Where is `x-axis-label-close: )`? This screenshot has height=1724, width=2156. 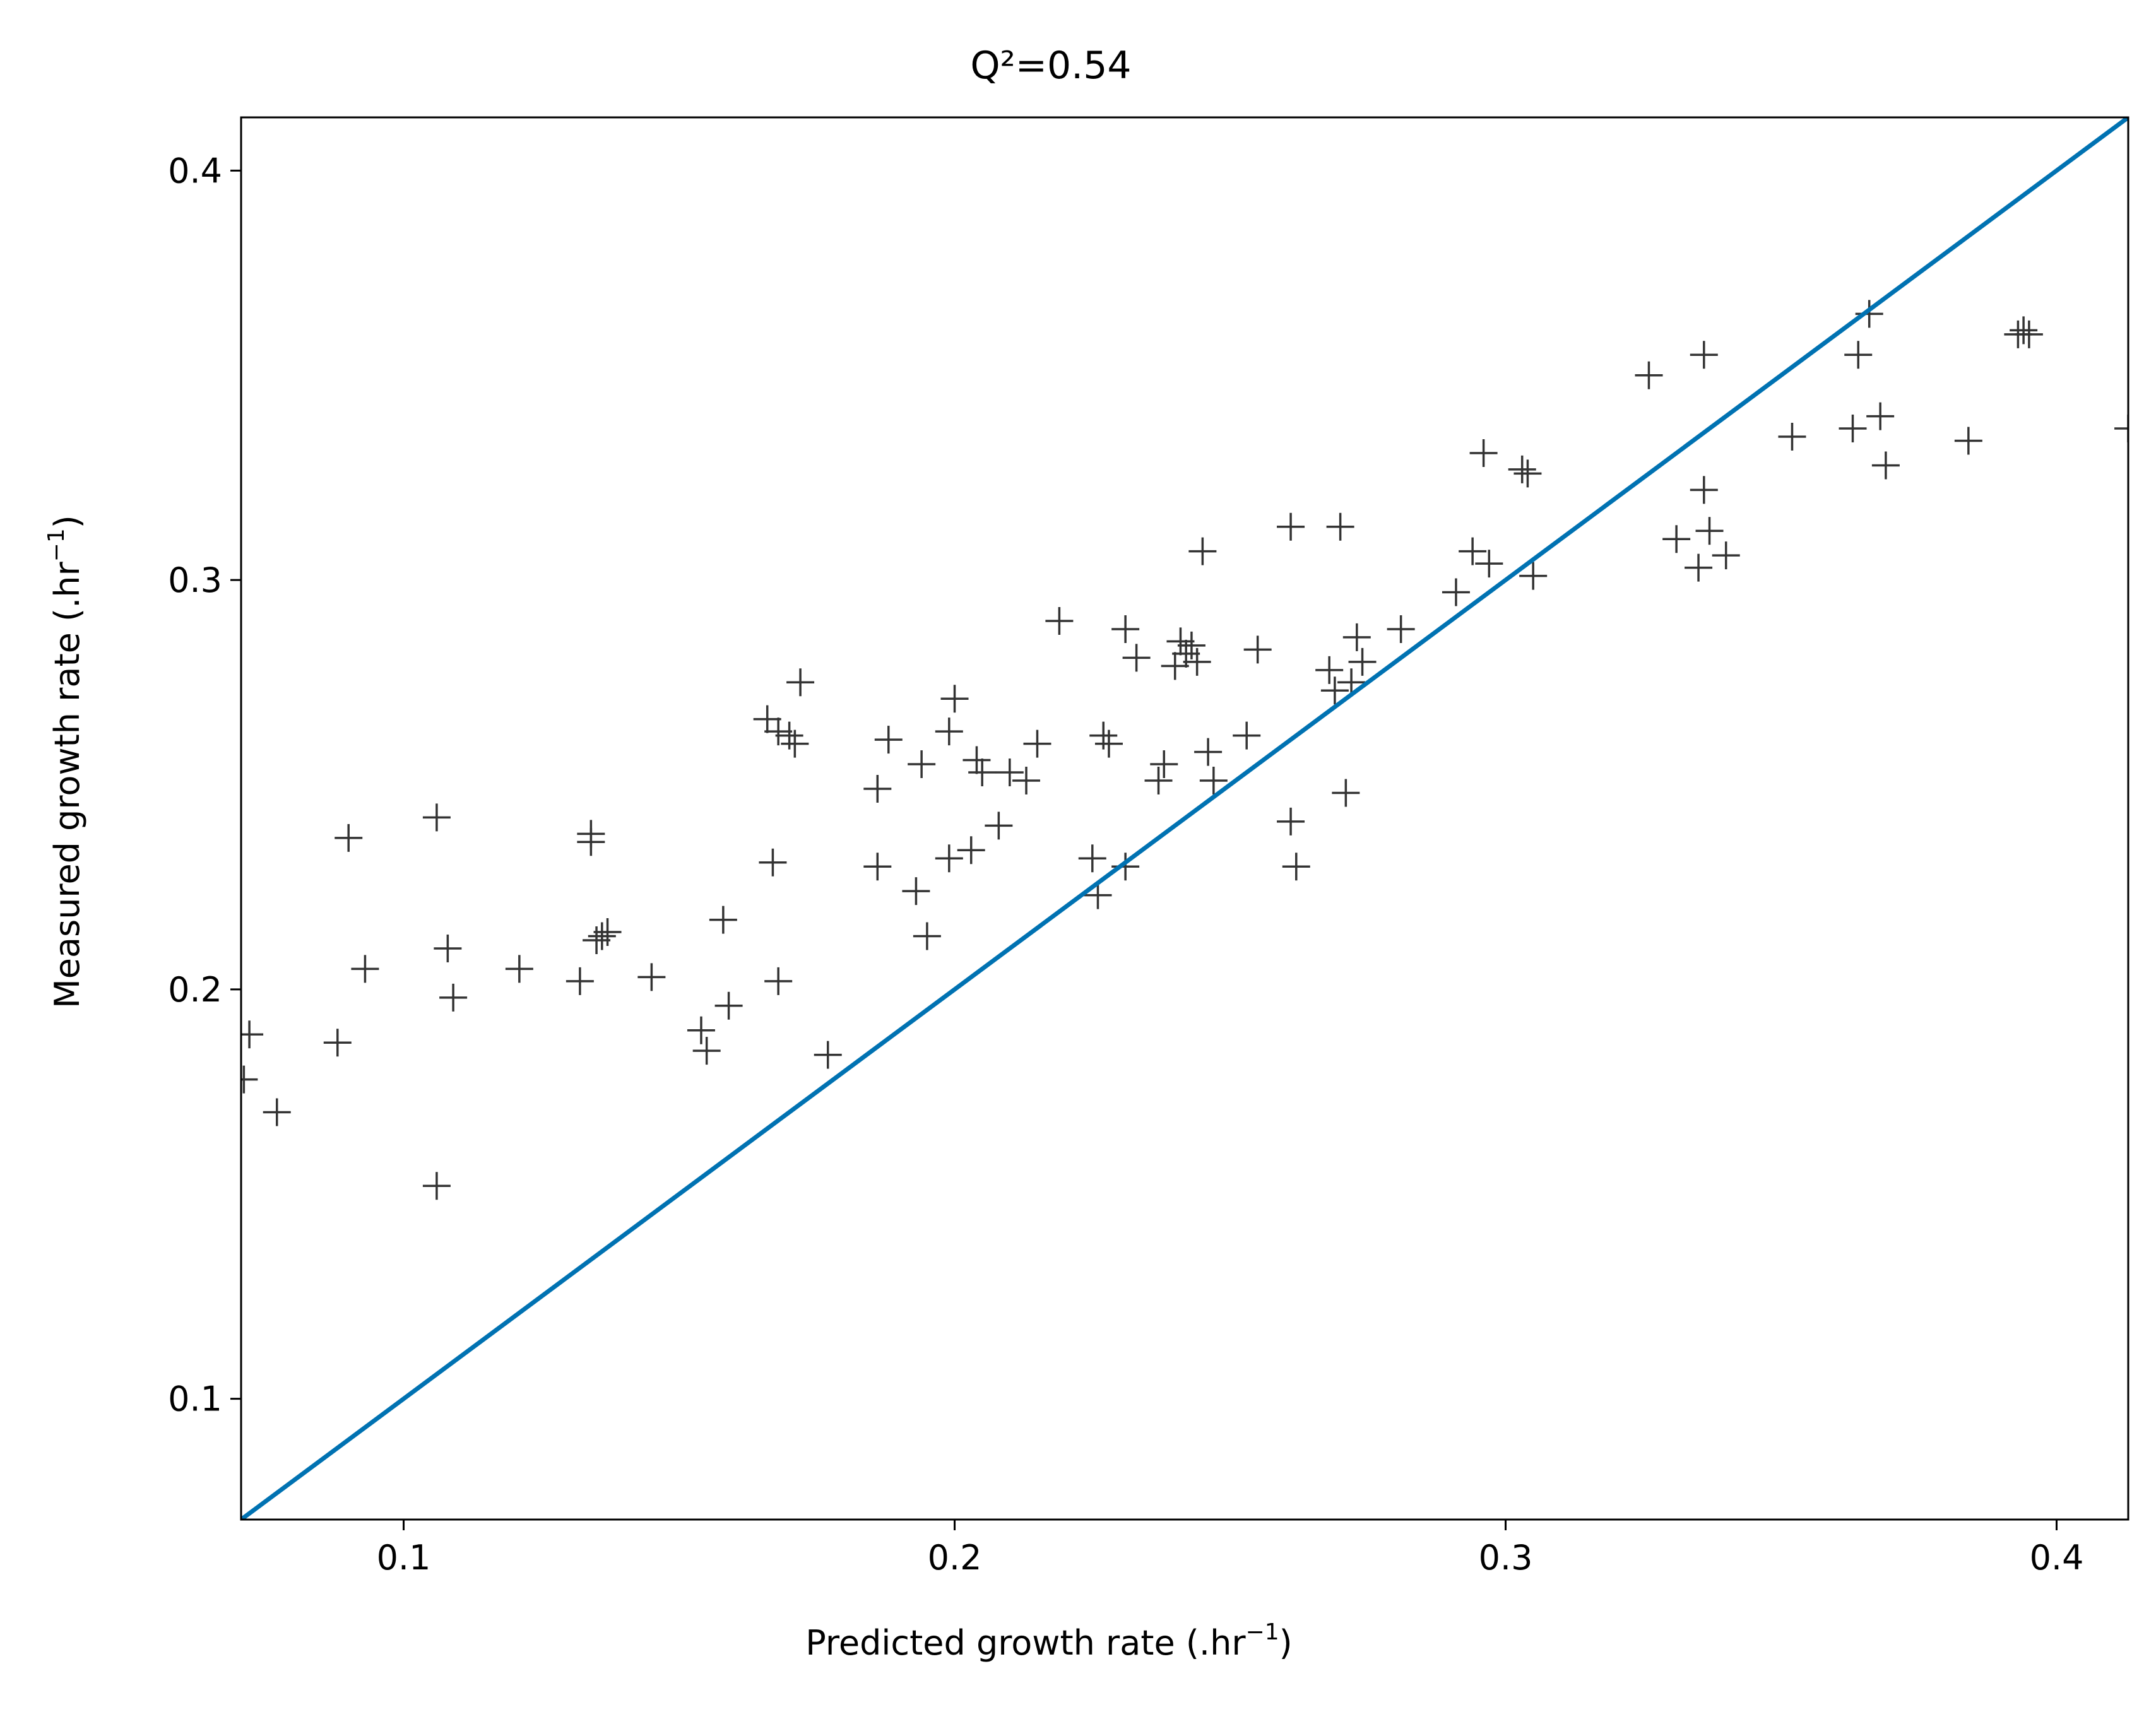
x-axis-label-close: ) is located at coordinates (1286, 1643).